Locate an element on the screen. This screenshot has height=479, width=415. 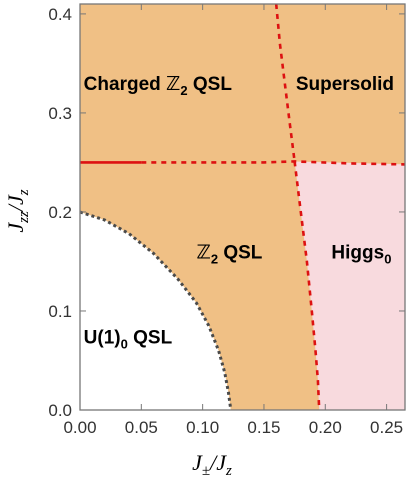
lower-vertical-boundary is located at coordinates (307, 286).